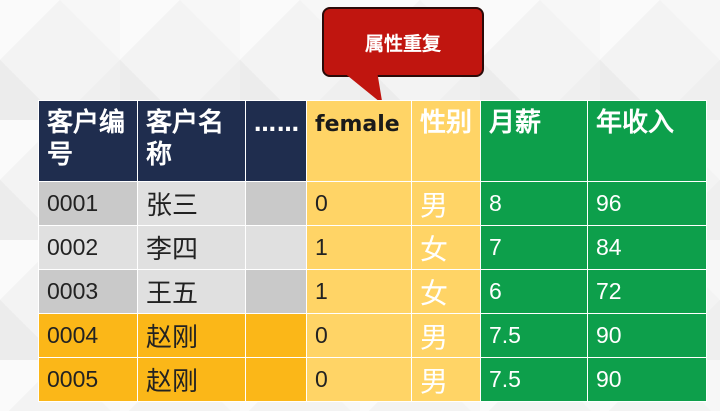  I want to click on cell-monthly-salary: 7, so click(534, 247).